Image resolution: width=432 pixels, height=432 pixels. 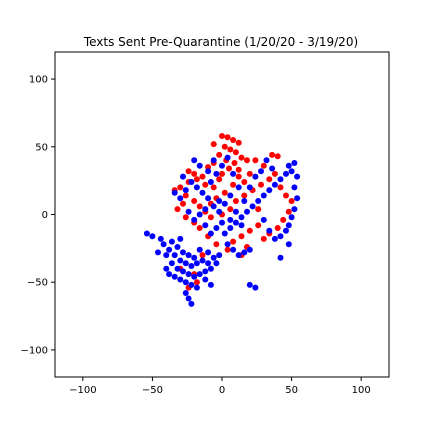 I want to click on x-tick-label: 0, so click(x=222, y=390).